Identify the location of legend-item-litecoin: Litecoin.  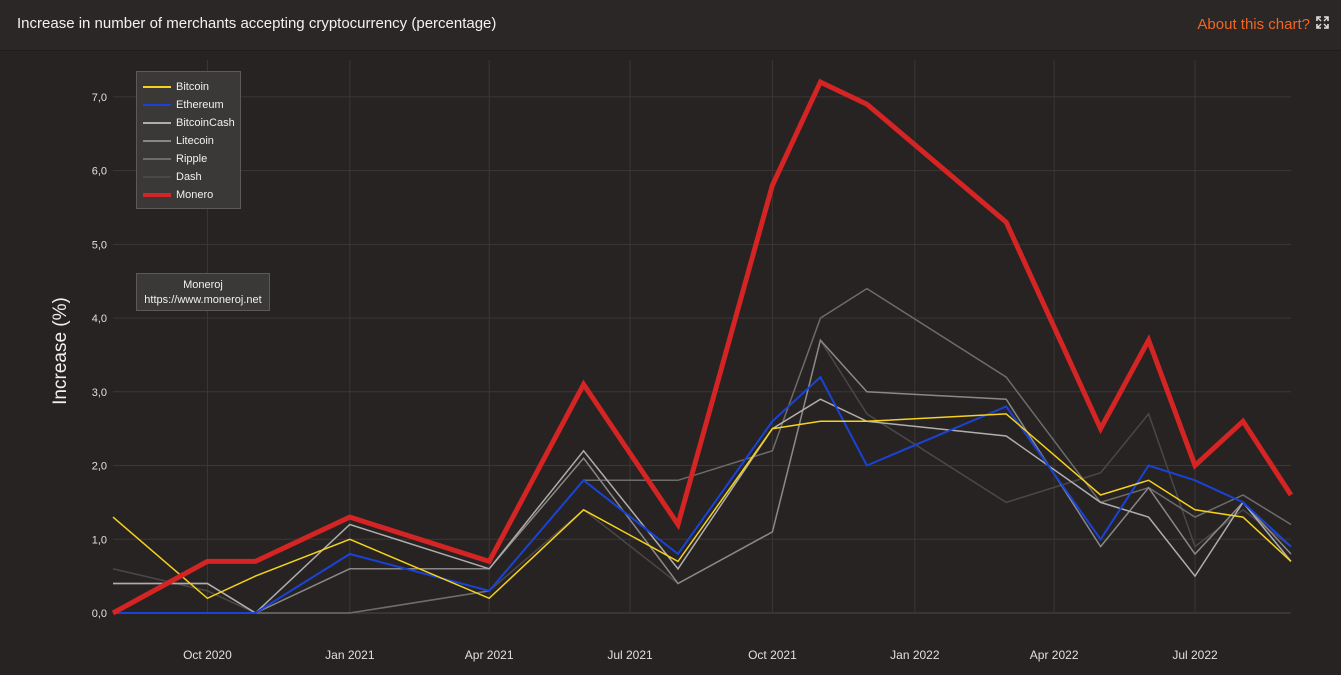
(178, 141).